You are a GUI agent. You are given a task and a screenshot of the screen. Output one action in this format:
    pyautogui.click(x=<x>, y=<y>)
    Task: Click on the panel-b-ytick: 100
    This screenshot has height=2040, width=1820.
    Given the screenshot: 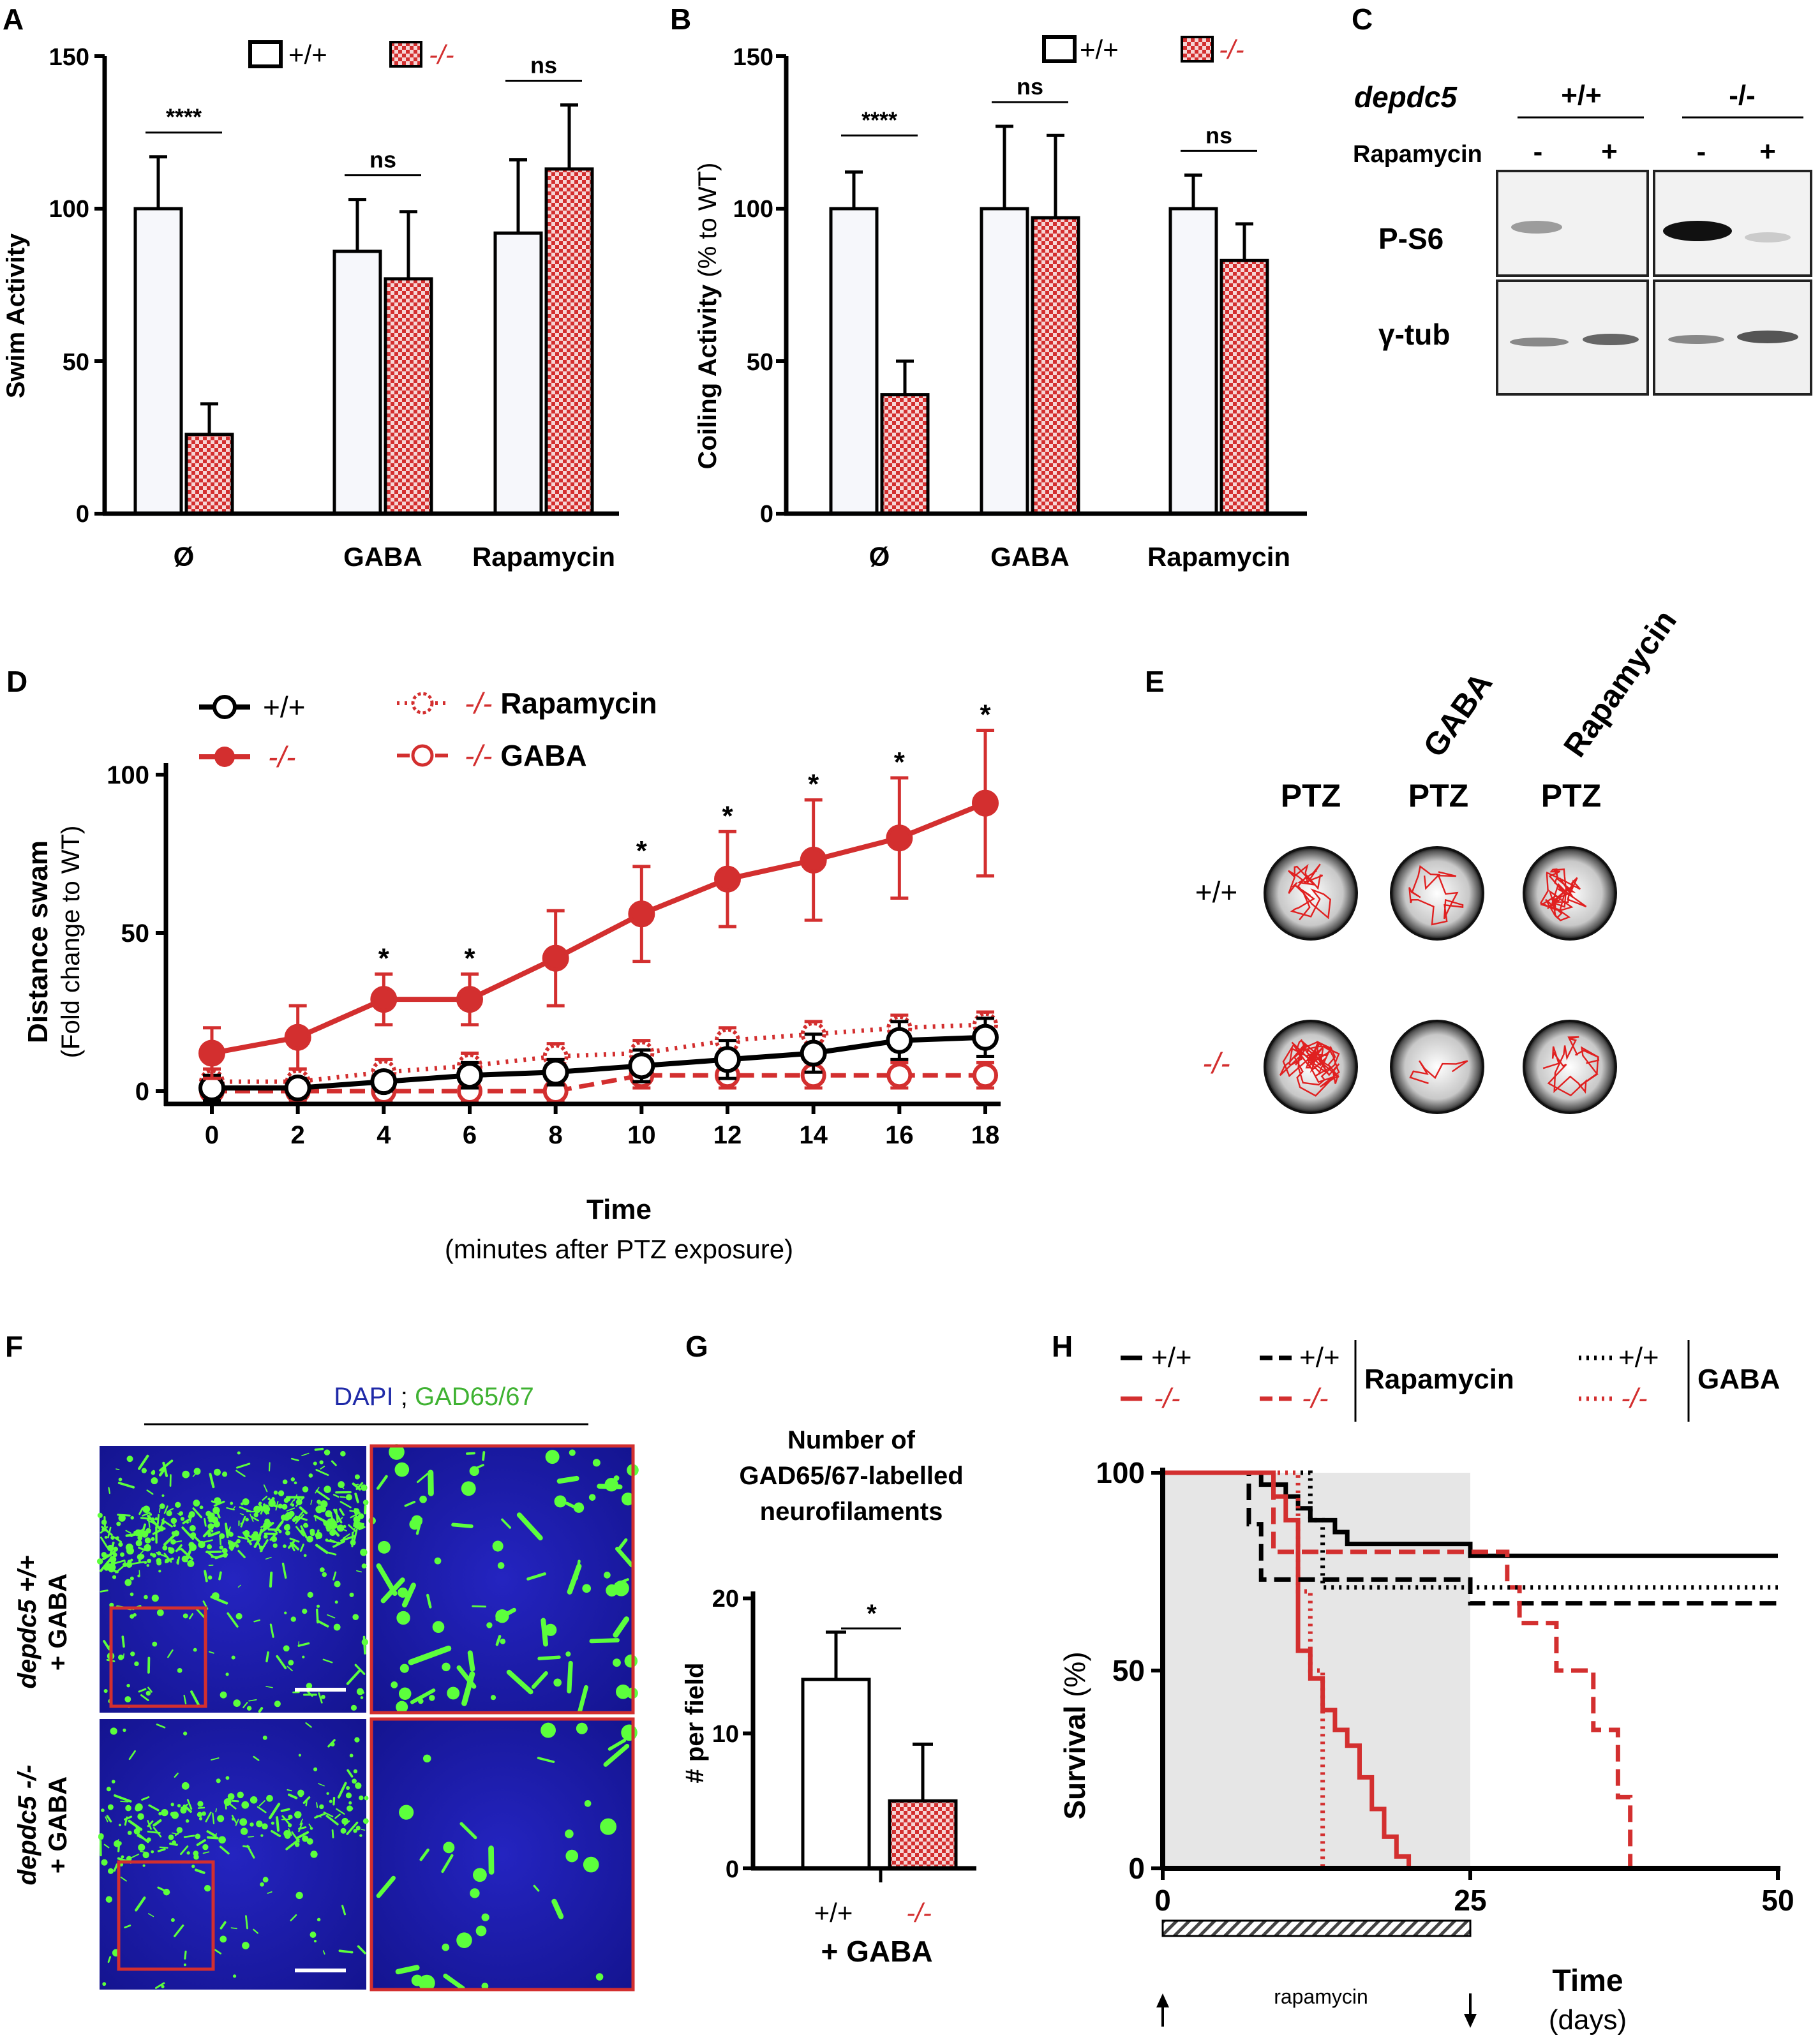 What is the action you would take?
    pyautogui.click(x=753, y=209)
    